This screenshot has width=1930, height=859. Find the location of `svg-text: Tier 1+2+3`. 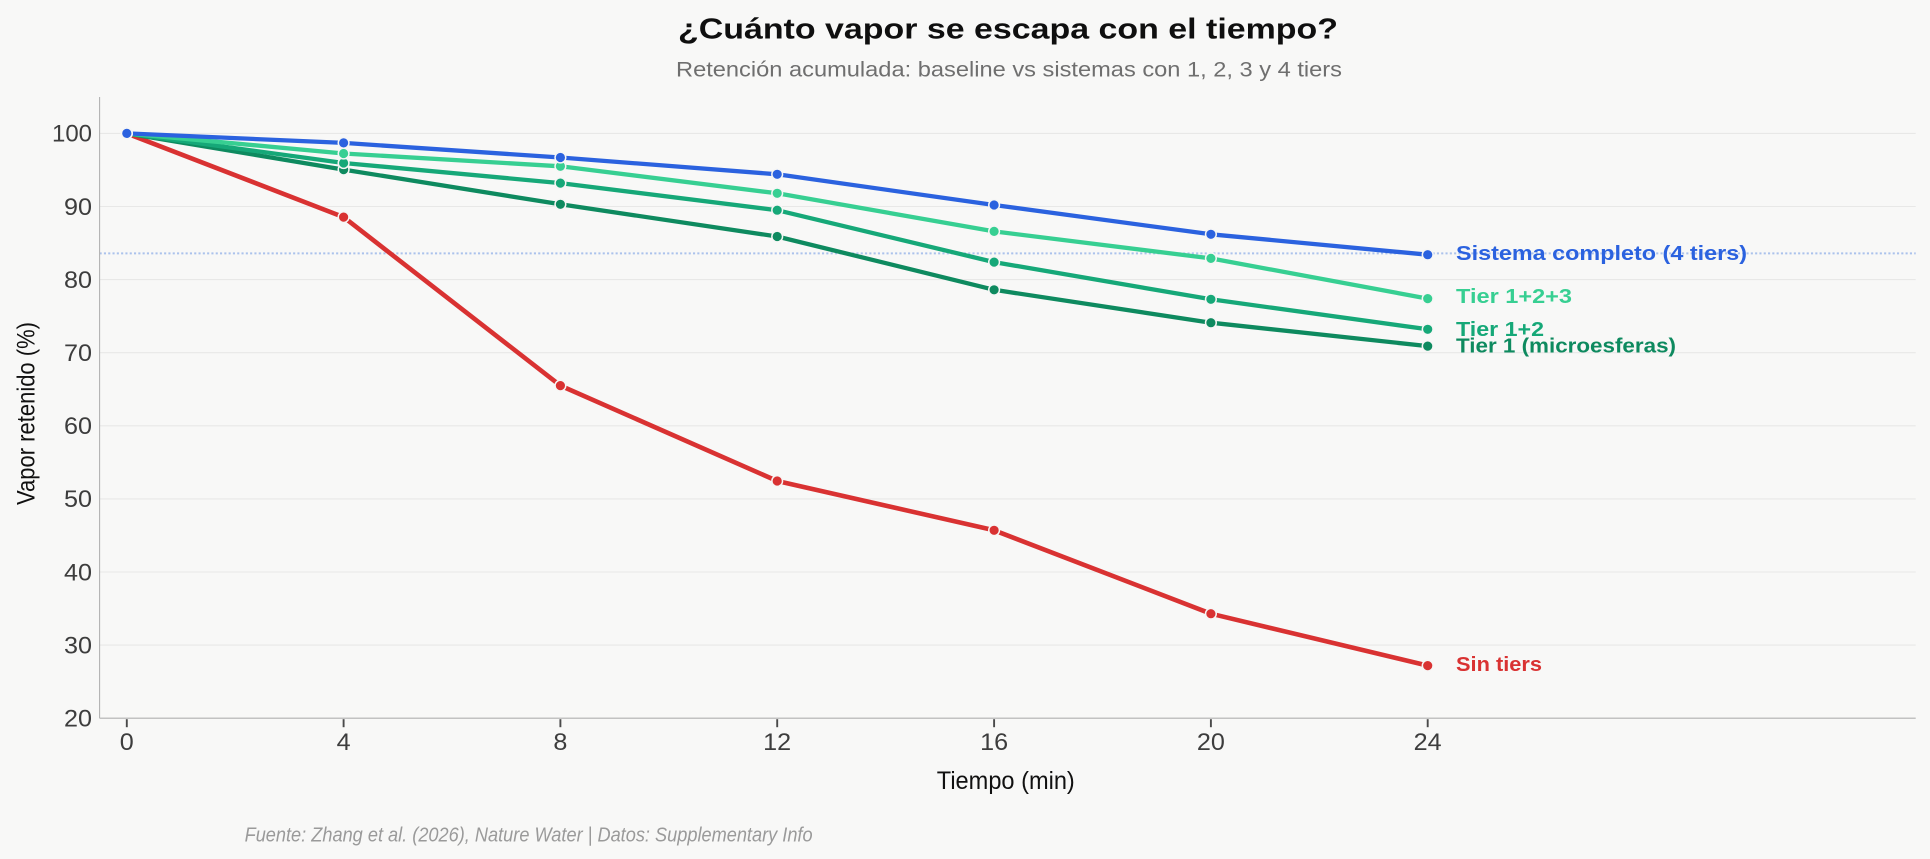

svg-text: Tier 1+2+3 is located at coordinates (1514, 296).